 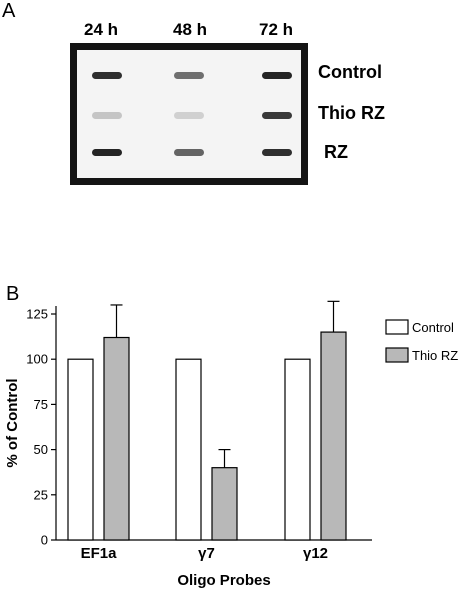 I want to click on legend-label: Thio RZ, so click(x=435, y=355).